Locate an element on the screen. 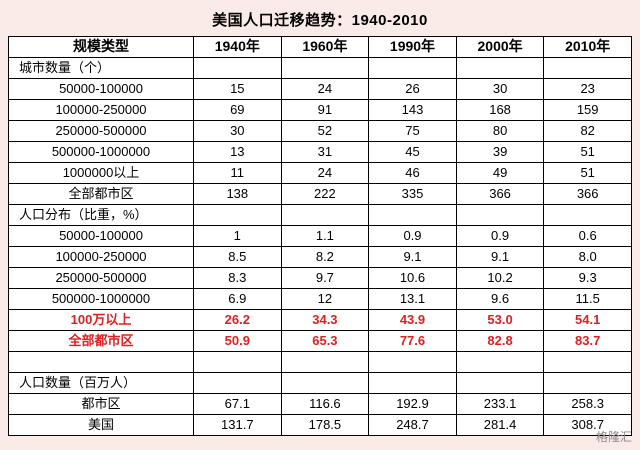 The image size is (640, 450). table-row: 100000-250000 8.5 8.2 9.1 9.1 8.0 is located at coordinates (320, 257).